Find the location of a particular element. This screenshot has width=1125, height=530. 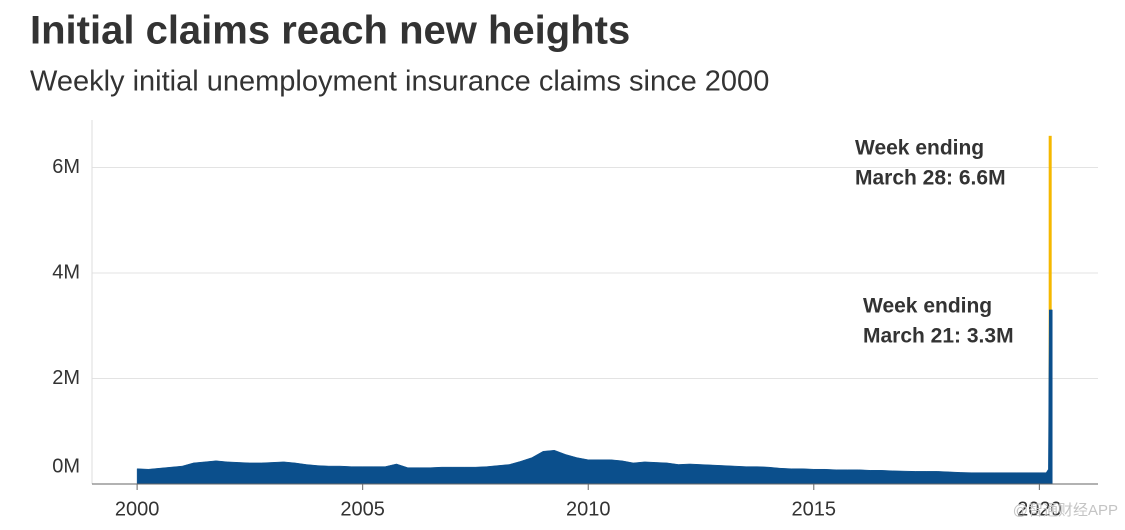

annotation: March 21: 3.3M is located at coordinates (938, 336).